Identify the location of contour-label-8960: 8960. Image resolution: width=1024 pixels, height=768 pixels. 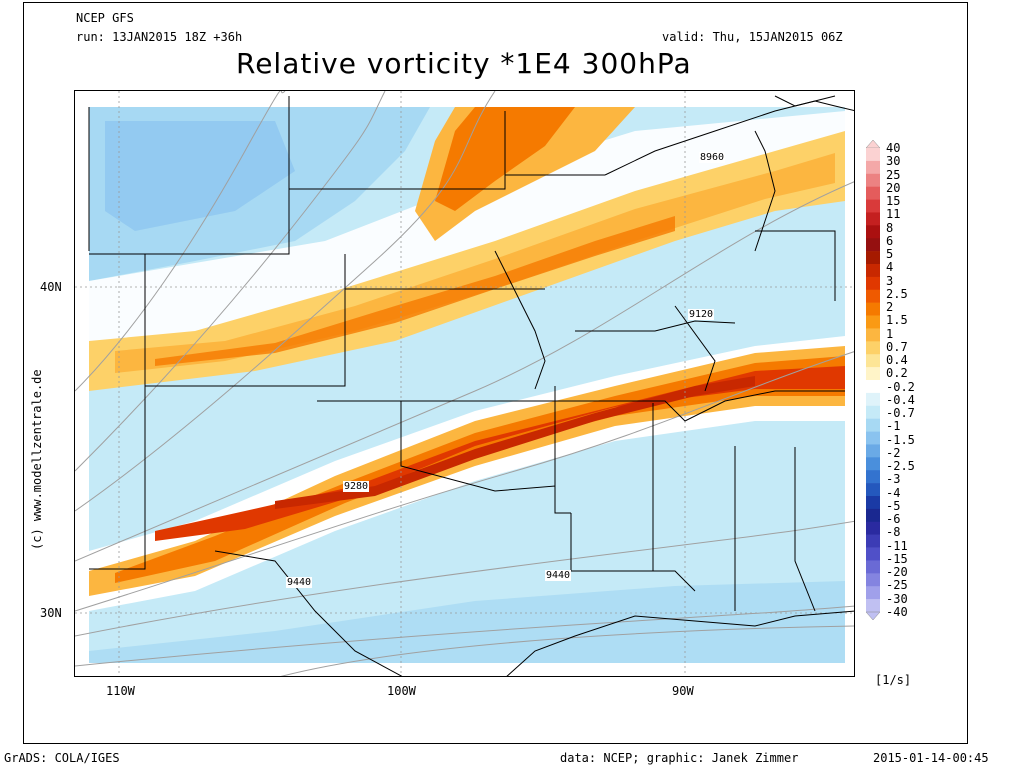
(712, 157).